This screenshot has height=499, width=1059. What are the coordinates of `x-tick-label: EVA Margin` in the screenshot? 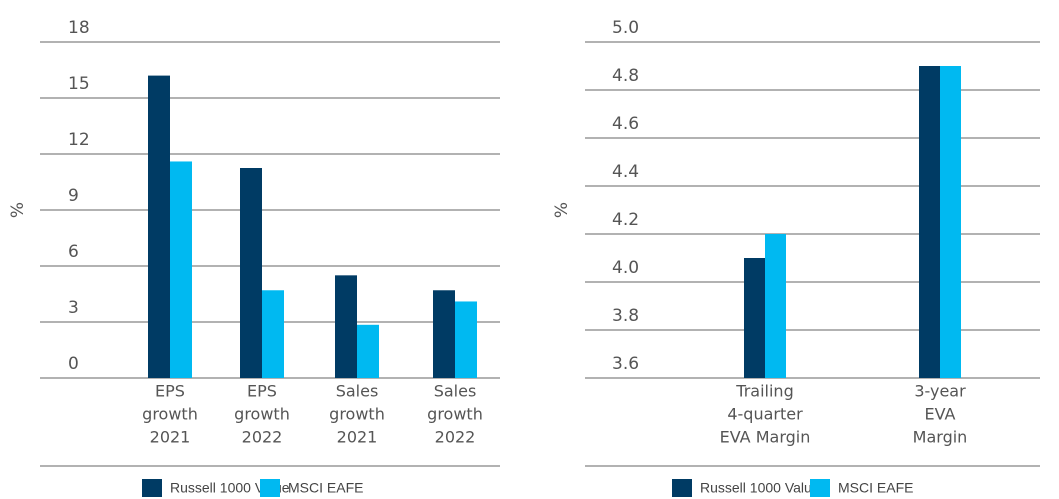 It's located at (765, 437).